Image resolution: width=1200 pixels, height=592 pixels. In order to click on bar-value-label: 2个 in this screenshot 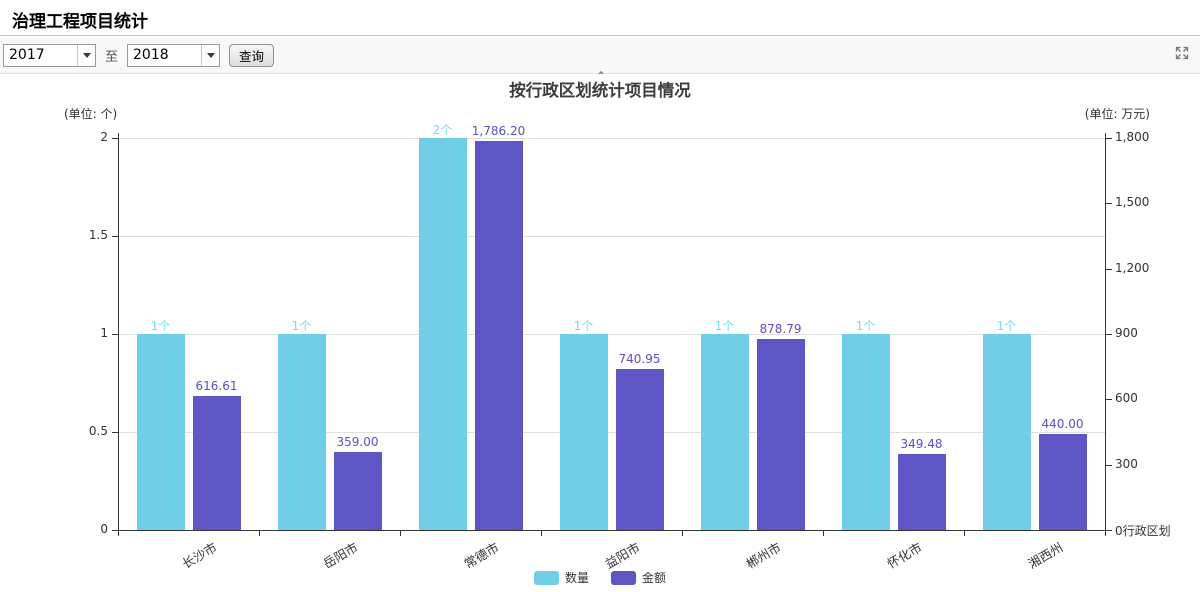, I will do `click(442, 130)`.